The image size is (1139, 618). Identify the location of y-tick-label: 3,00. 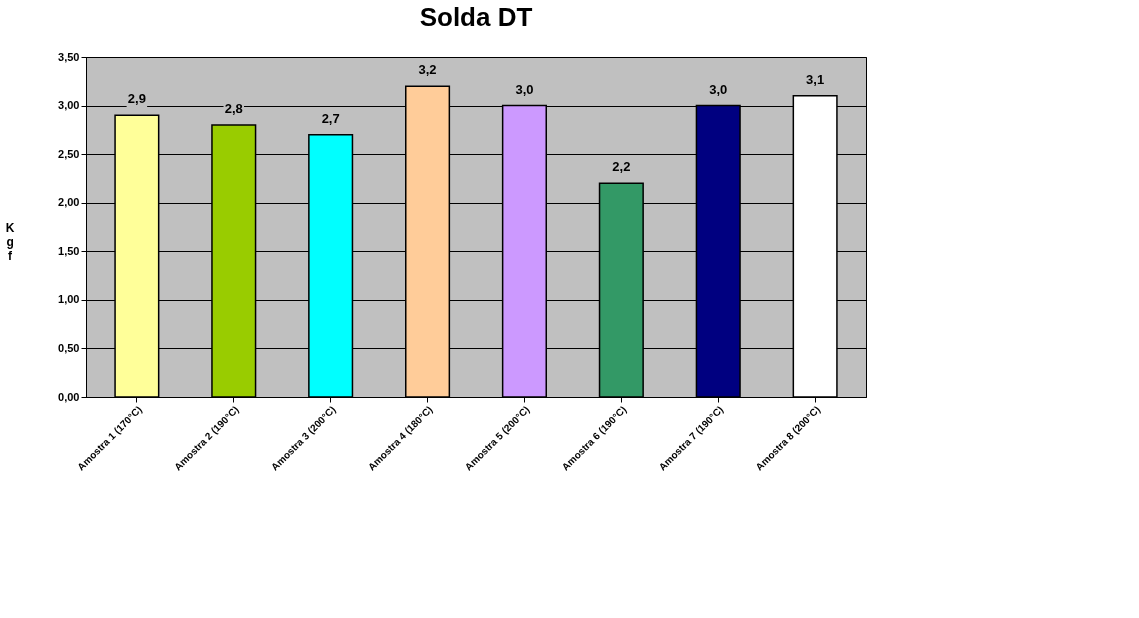
(69, 105).